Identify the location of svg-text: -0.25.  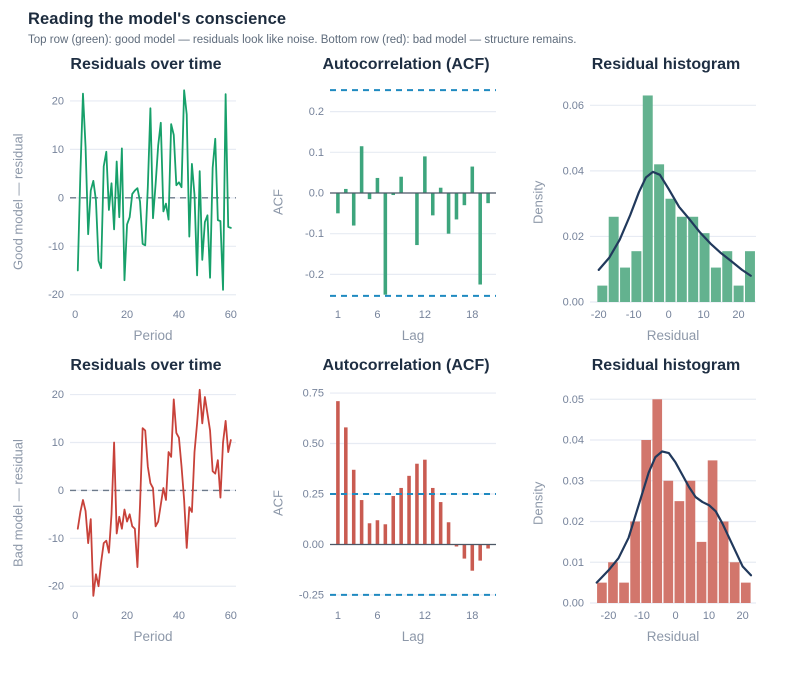
(311, 595).